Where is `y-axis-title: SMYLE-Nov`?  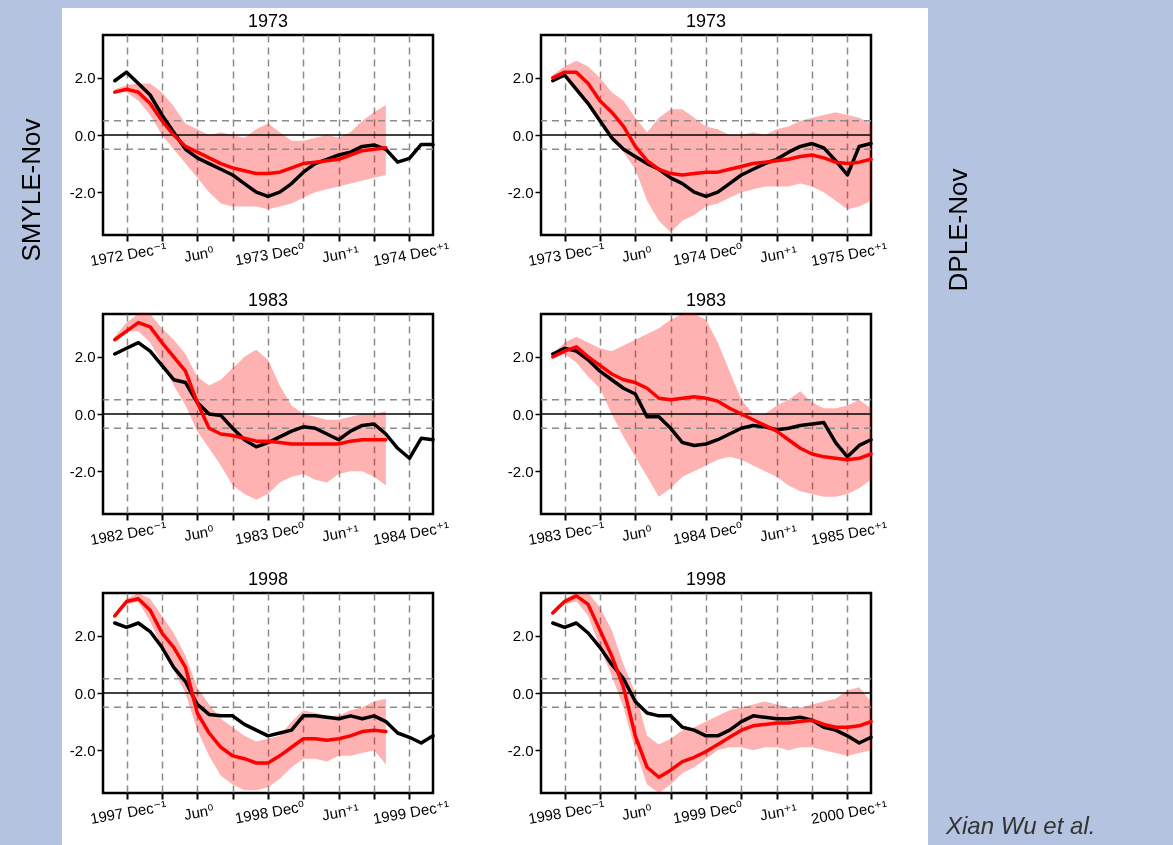
y-axis-title: SMYLE-Nov is located at coordinates (31, 190).